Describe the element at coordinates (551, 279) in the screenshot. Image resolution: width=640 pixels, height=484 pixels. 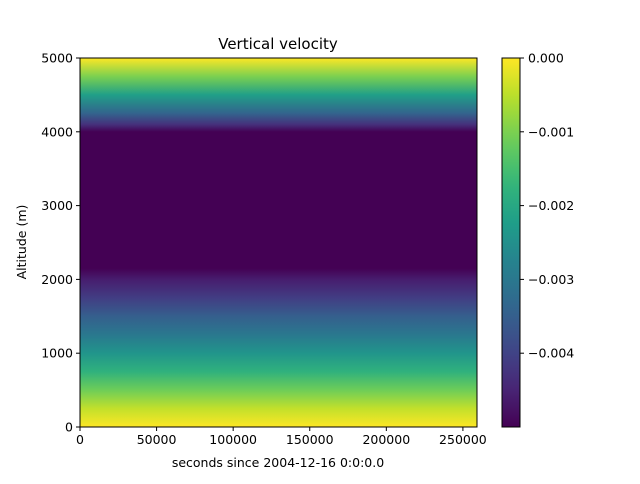
I see `colorbar-tick-label: −0.003` at that location.